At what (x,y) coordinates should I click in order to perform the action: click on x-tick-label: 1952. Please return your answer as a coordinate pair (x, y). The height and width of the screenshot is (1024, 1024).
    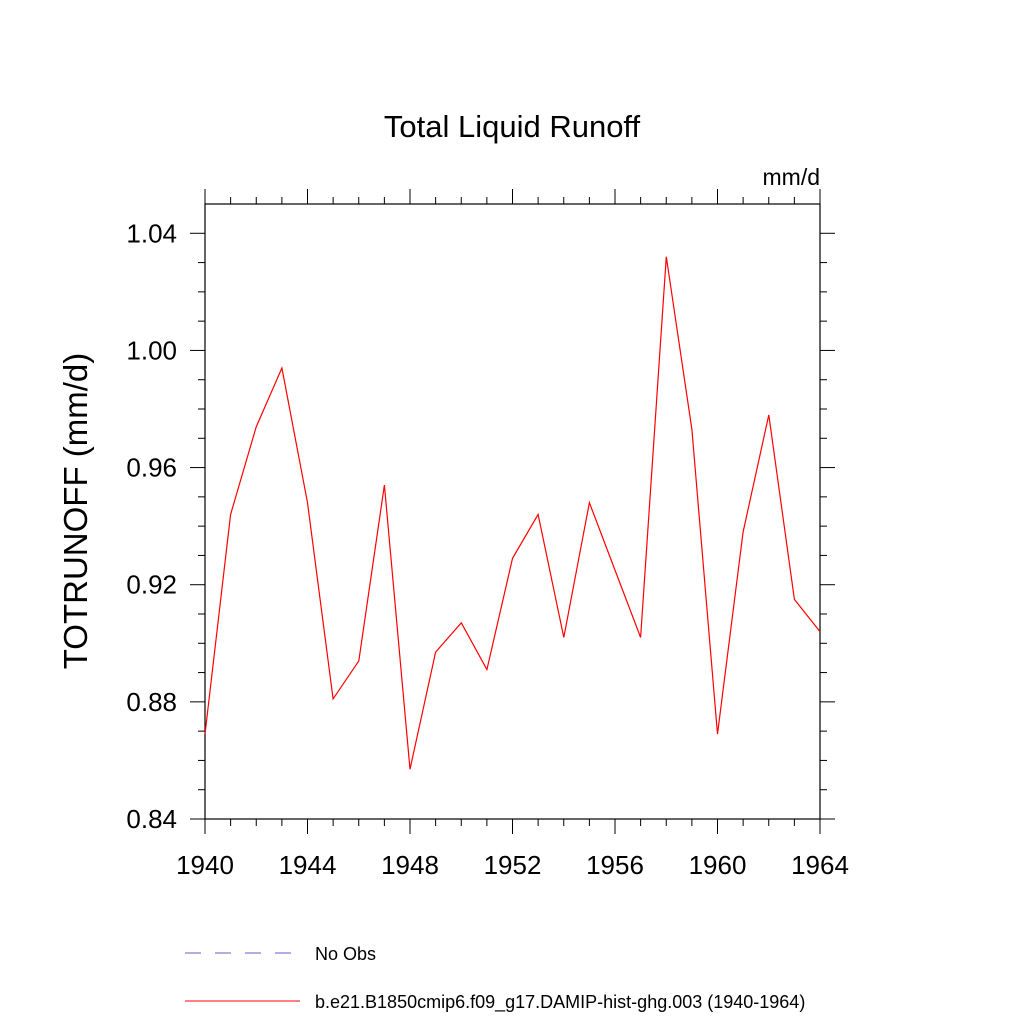
    Looking at the image, I should click on (513, 865).